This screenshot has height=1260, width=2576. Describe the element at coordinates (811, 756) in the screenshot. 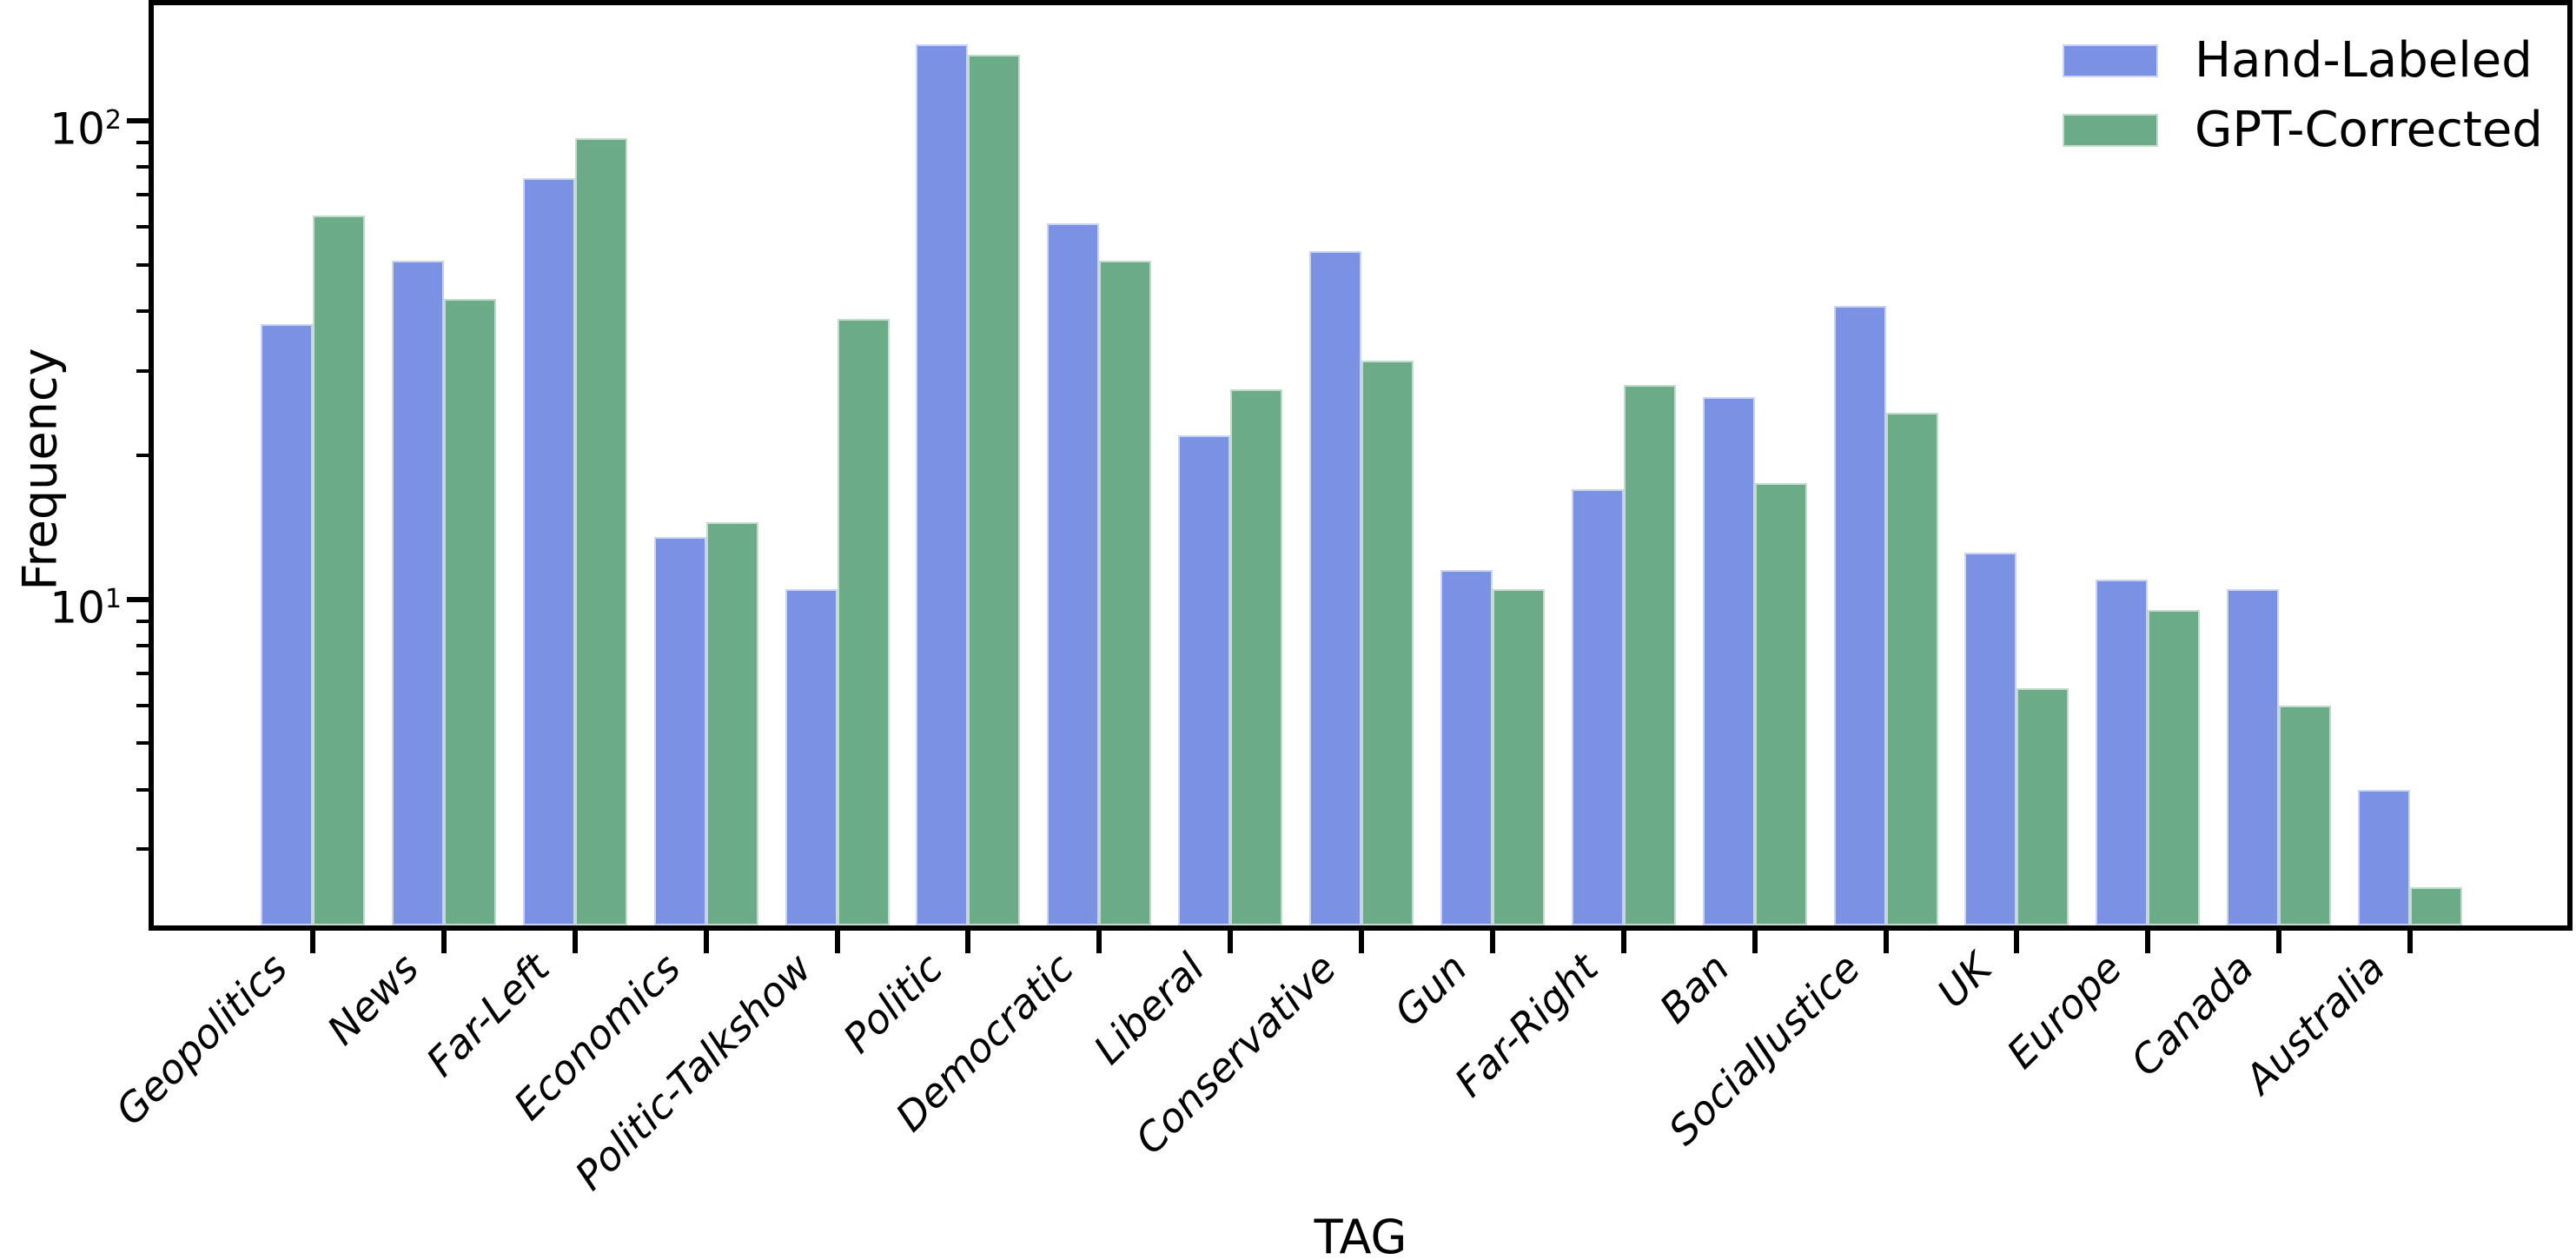

I see `bar-hand-labeled-politic-talkshow` at that location.